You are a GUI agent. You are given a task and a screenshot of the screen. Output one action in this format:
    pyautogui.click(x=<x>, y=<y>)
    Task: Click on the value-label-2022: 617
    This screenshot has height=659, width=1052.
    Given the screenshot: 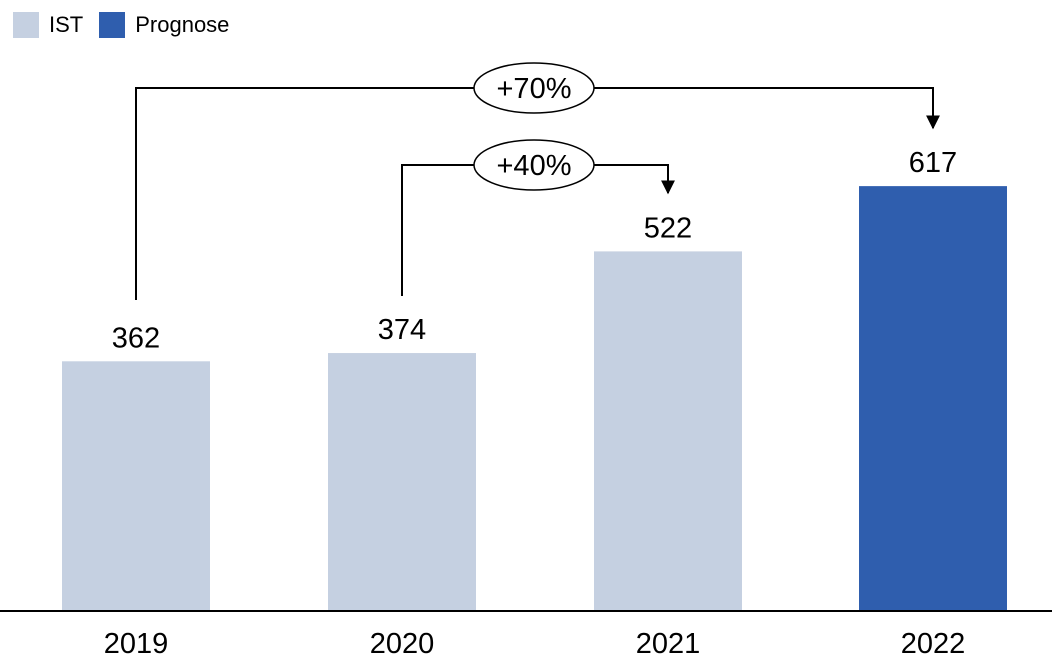 What is the action you would take?
    pyautogui.click(x=933, y=163)
    